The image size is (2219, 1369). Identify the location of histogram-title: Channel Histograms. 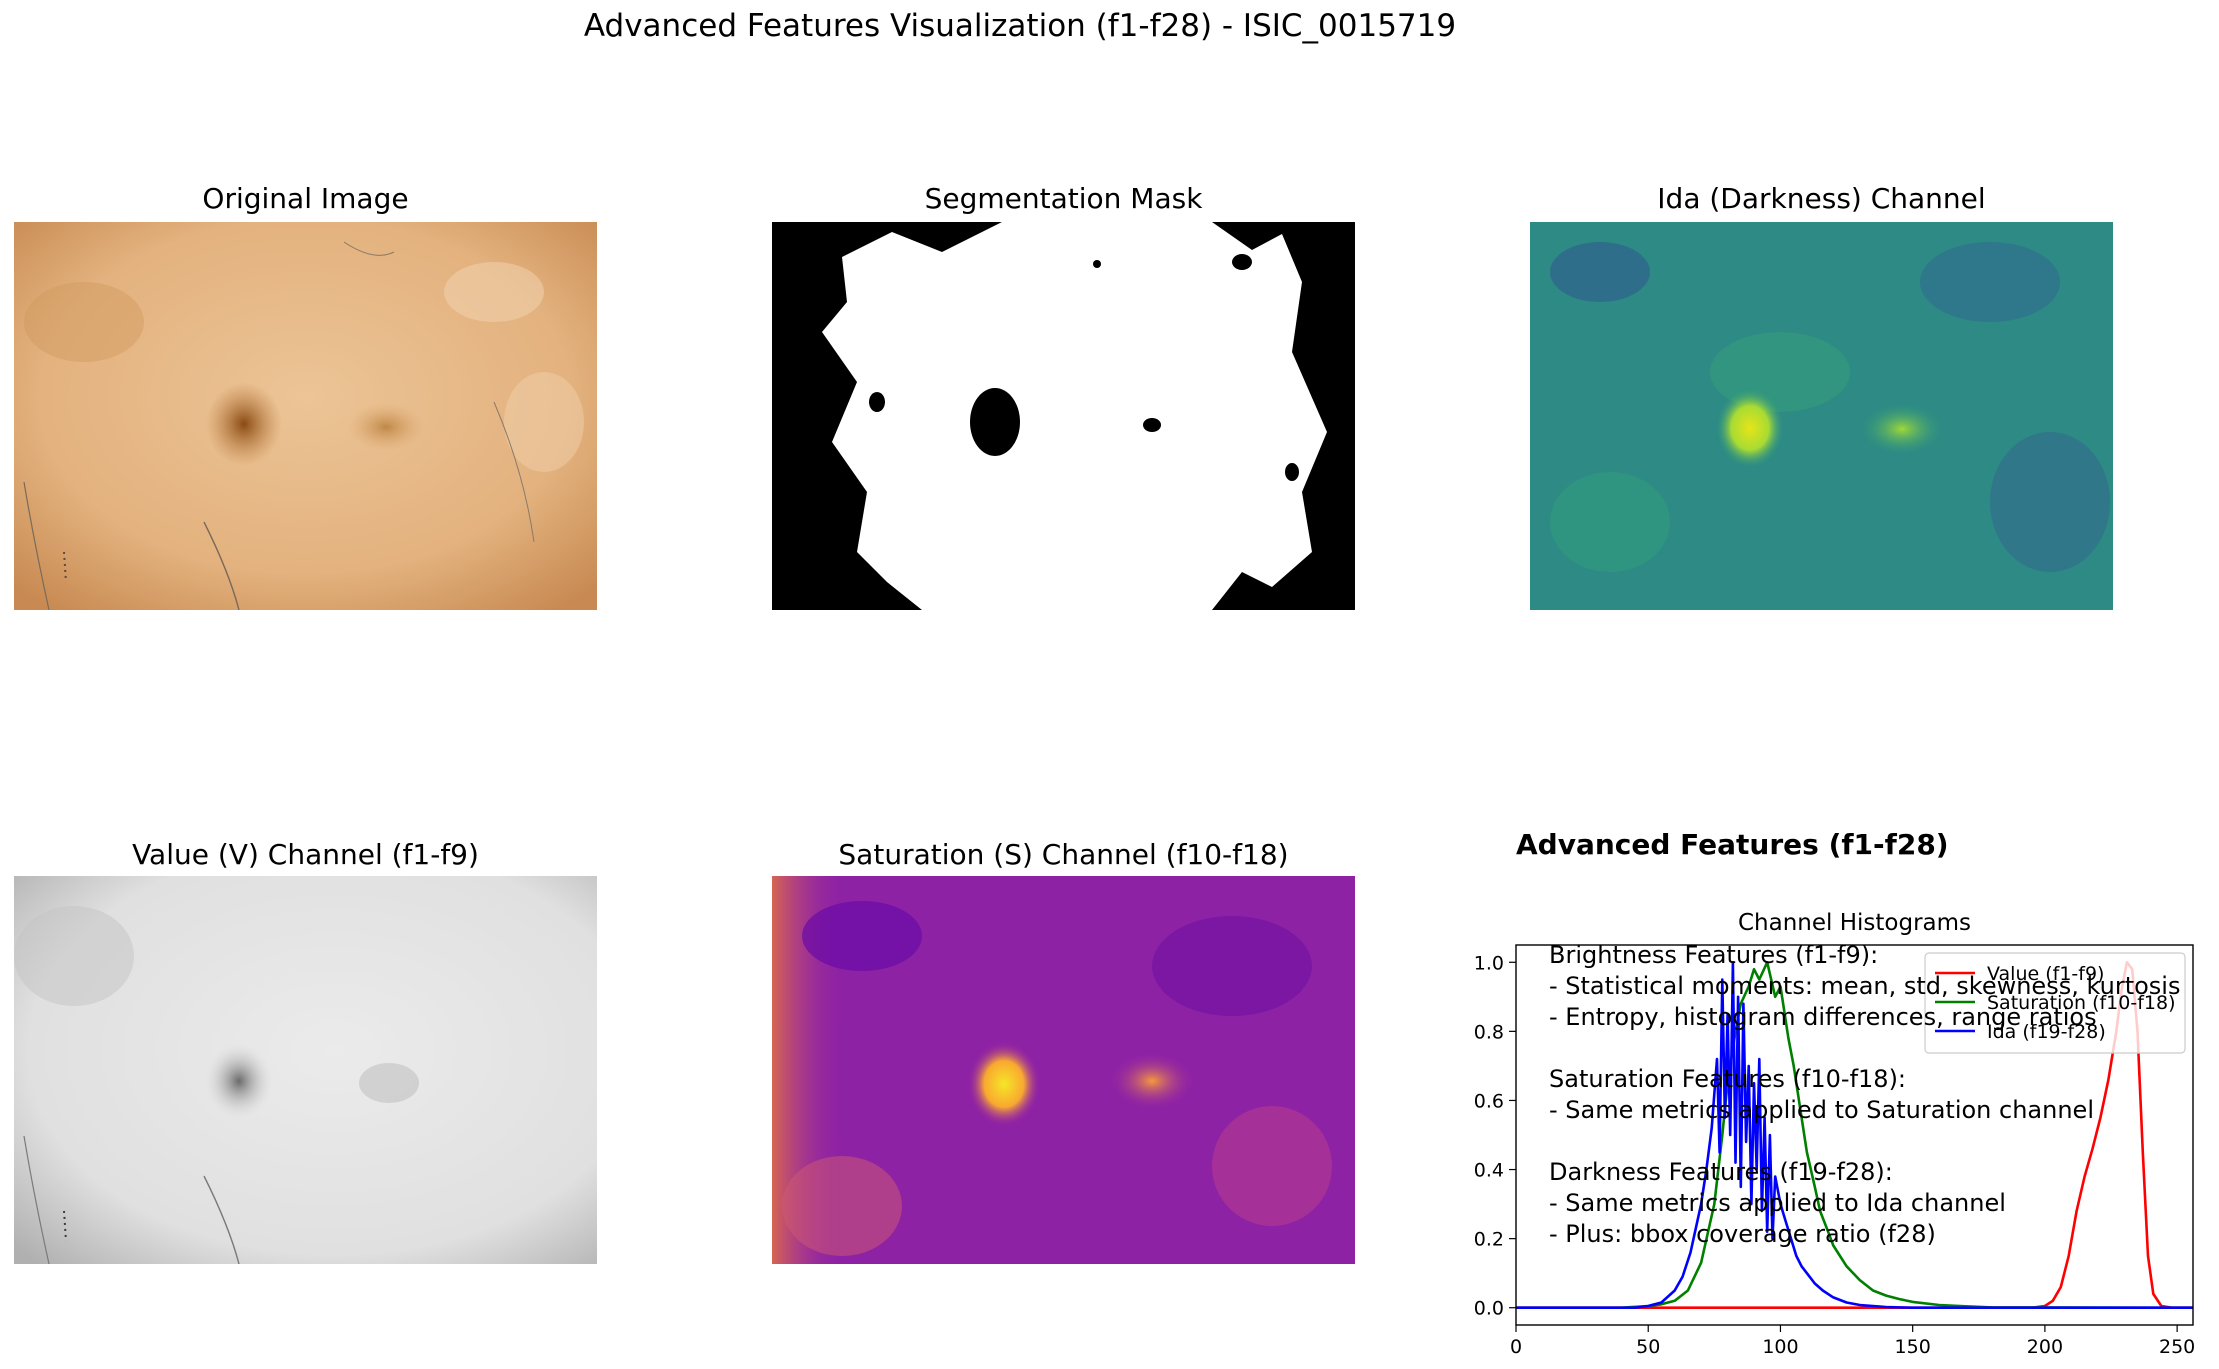
(1854, 923).